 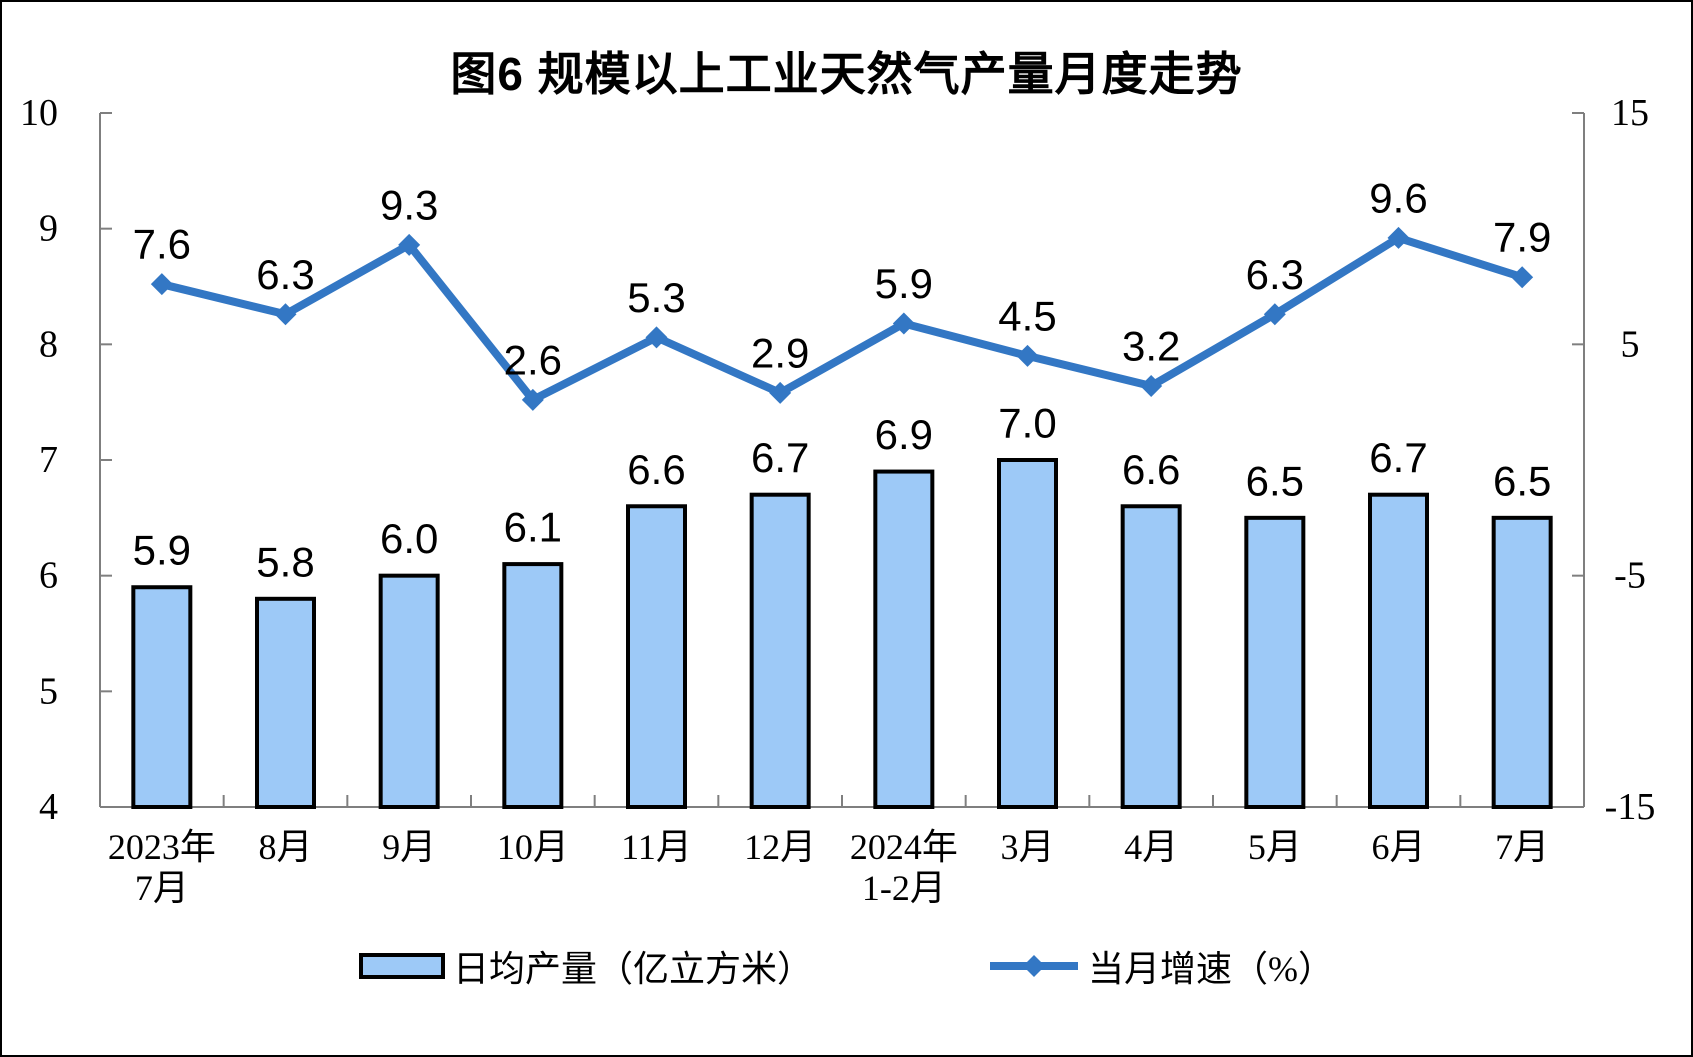 I want to click on line-value-label: 2.6, so click(x=533, y=359).